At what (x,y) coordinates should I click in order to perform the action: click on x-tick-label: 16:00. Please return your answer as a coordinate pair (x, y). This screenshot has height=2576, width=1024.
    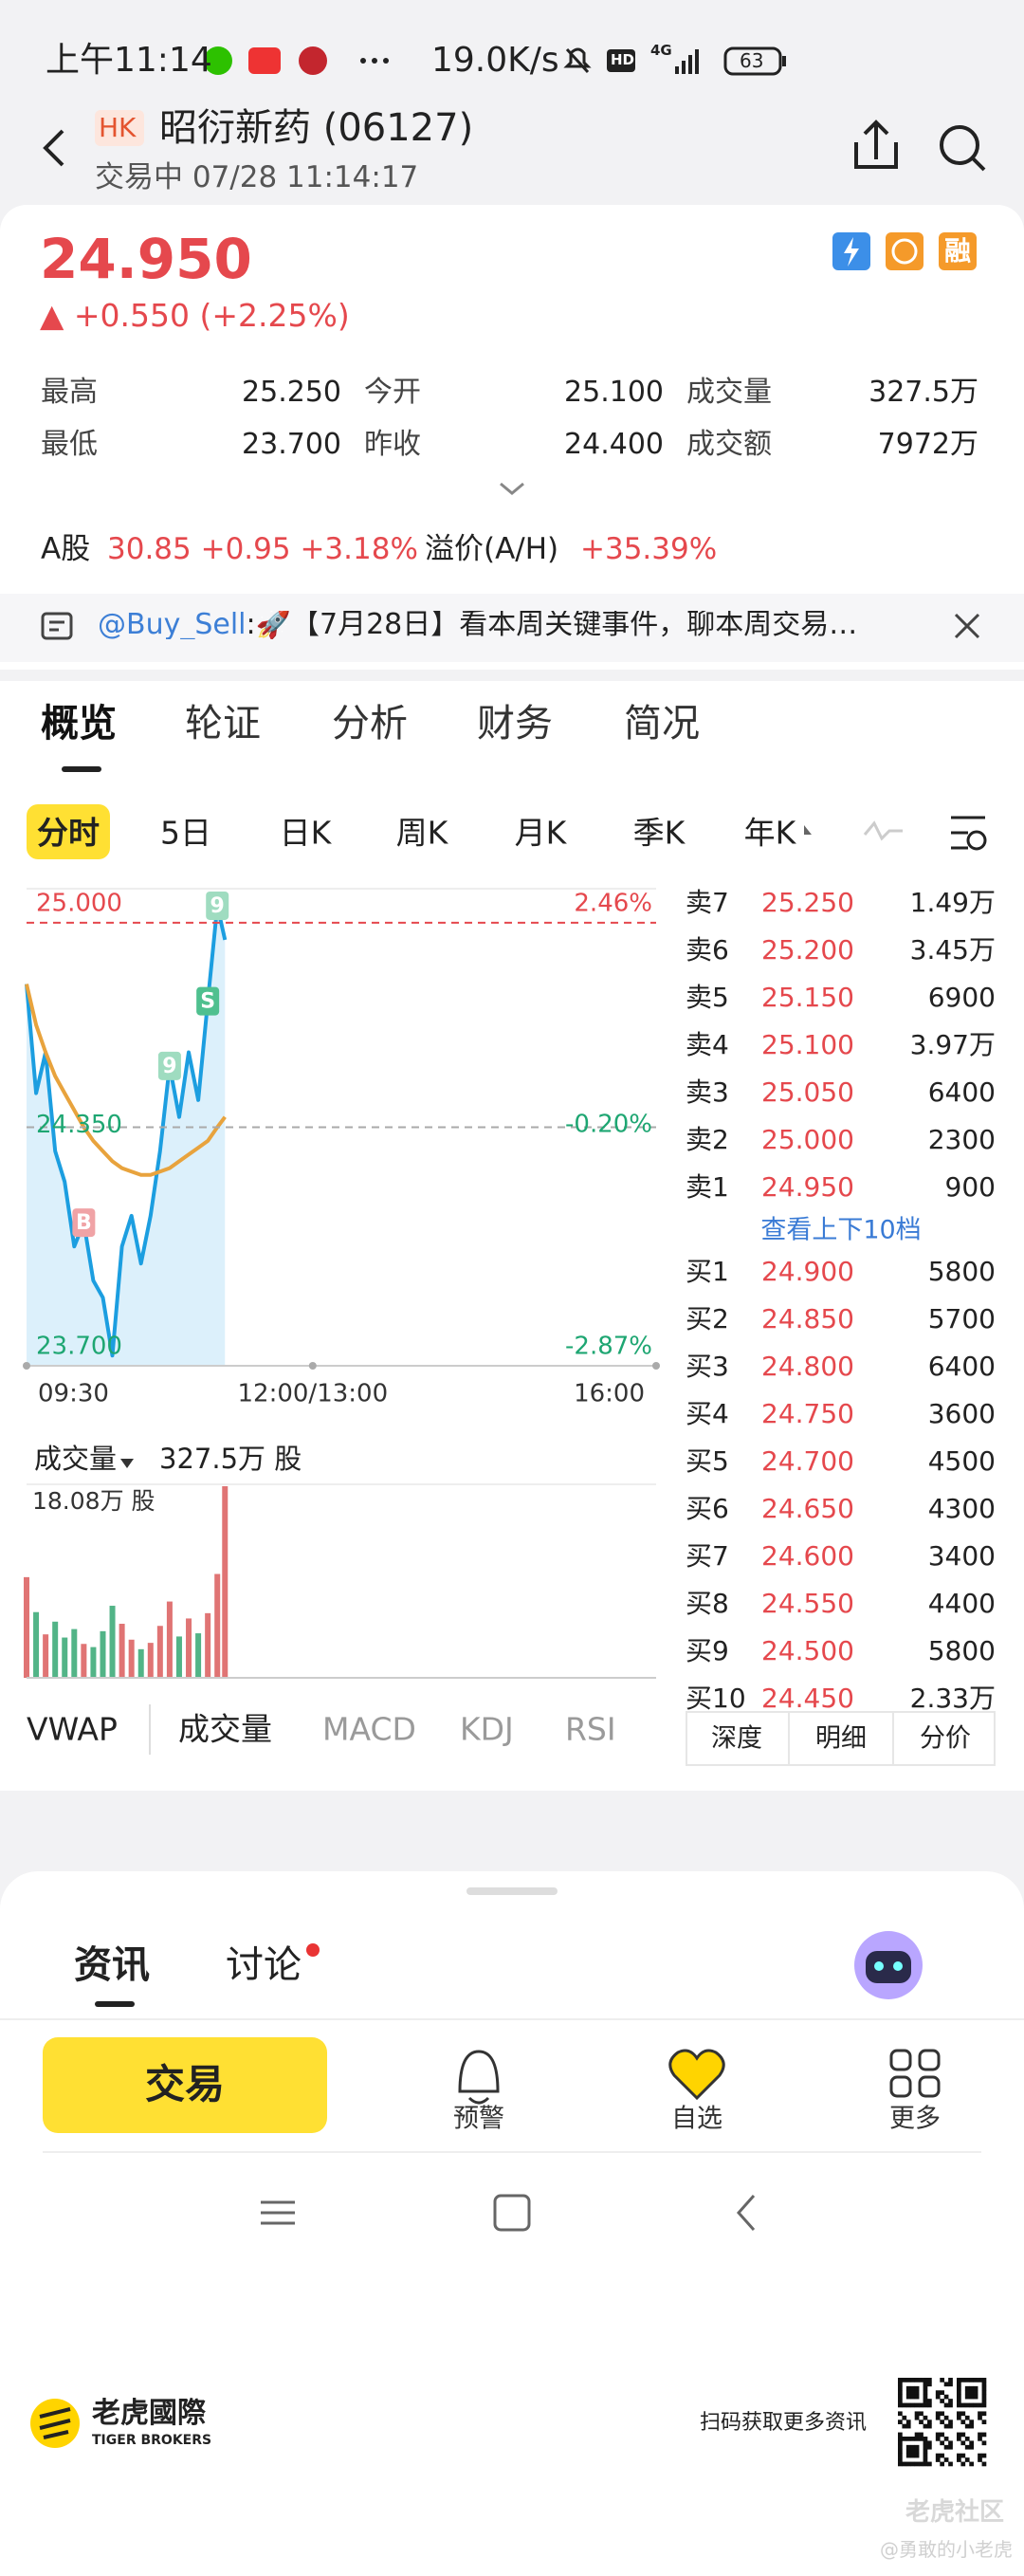
    Looking at the image, I should click on (609, 1394).